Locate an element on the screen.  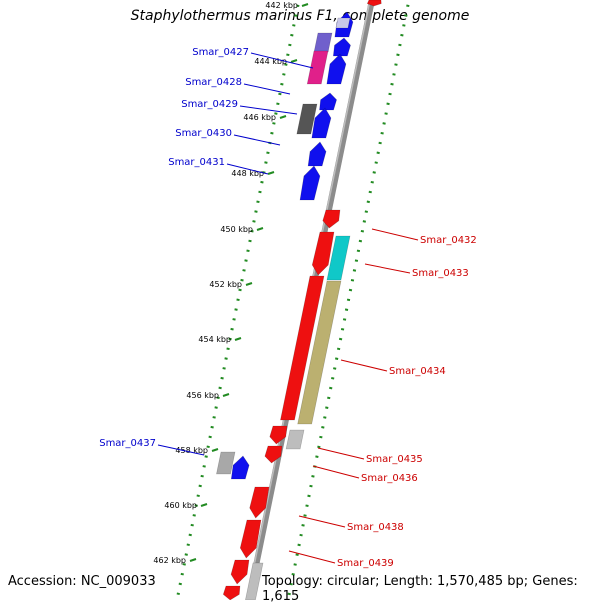
tick-label: 450 kbp is located at coordinates (236, 229).